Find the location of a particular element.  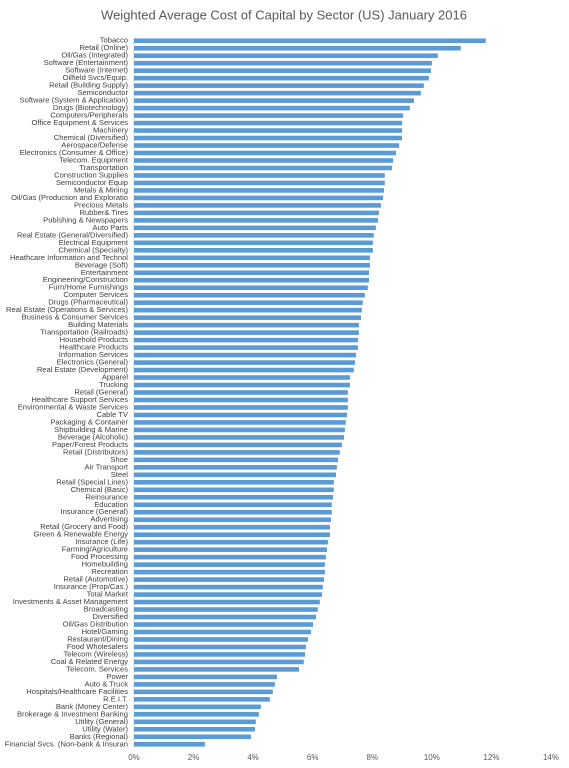

y-tick-label: Office Equipment & Services is located at coordinates (79, 122).